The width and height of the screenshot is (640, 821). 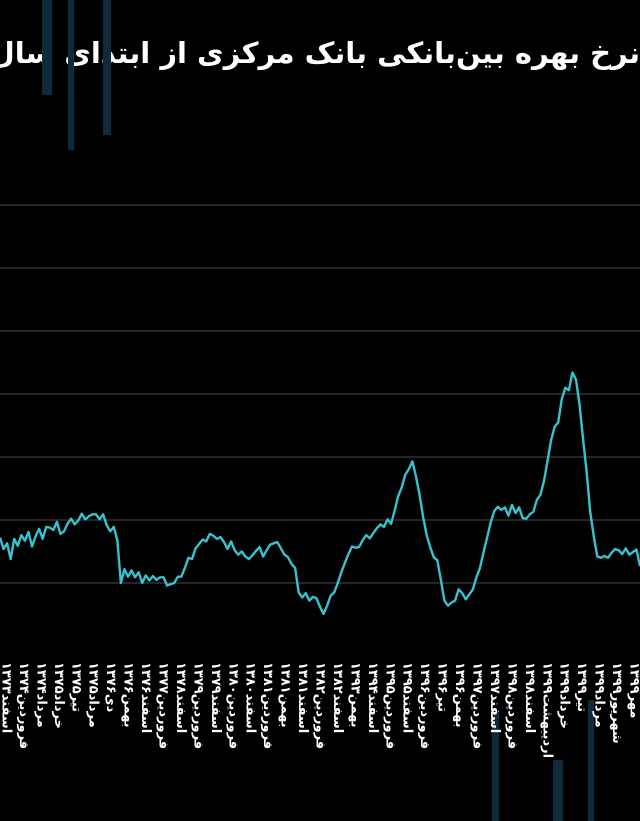 What do you see at coordinates (616, 703) in the screenshot?
I see `x-tick-label: شهریور۱۳۹۹` at bounding box center [616, 703].